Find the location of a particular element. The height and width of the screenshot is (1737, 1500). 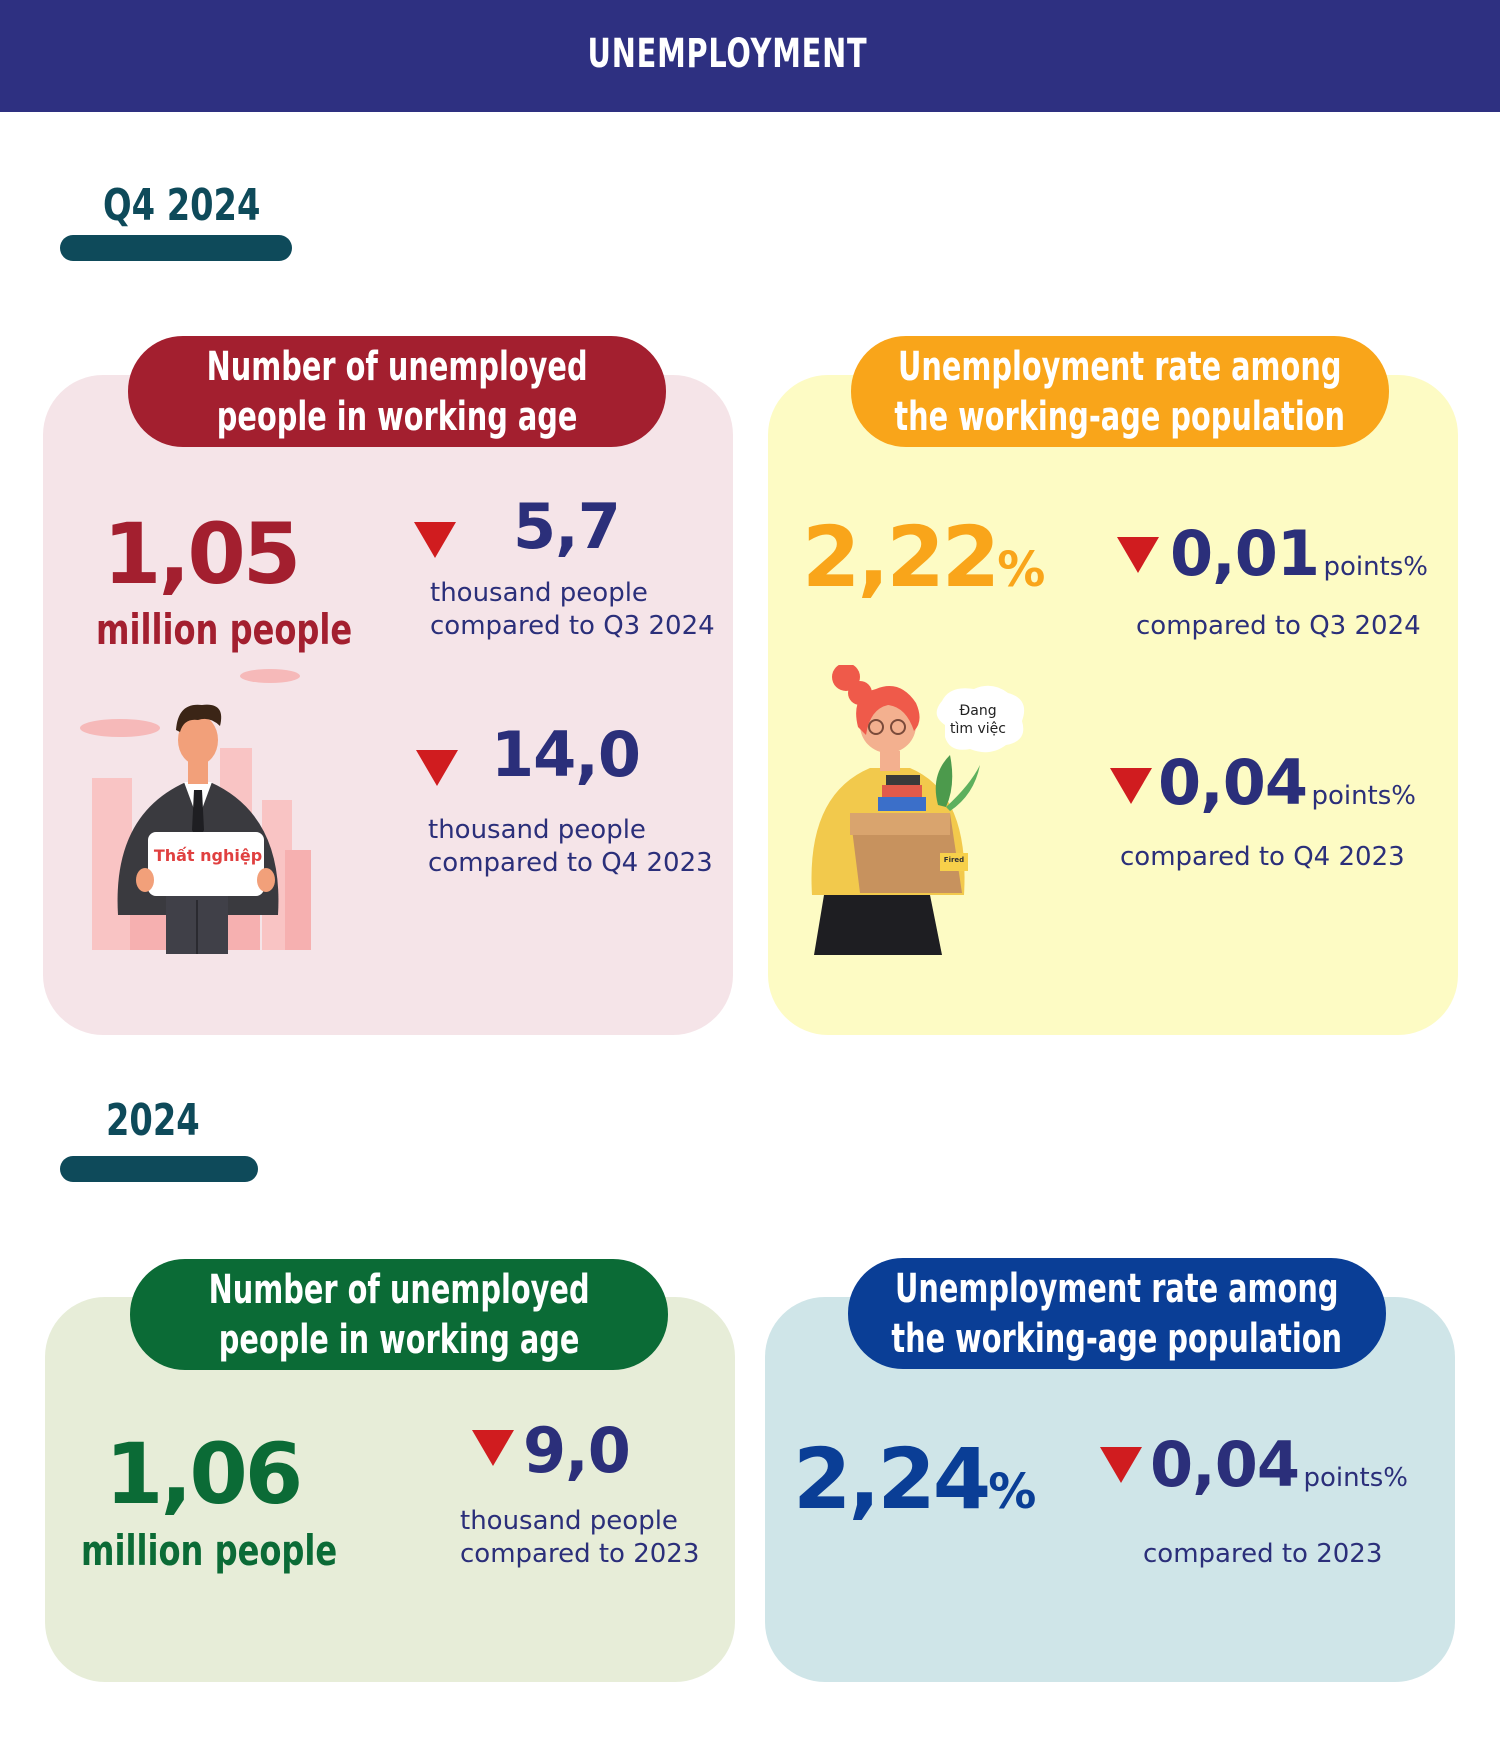

thought-bubble-icon is located at coordinates (980, 719).